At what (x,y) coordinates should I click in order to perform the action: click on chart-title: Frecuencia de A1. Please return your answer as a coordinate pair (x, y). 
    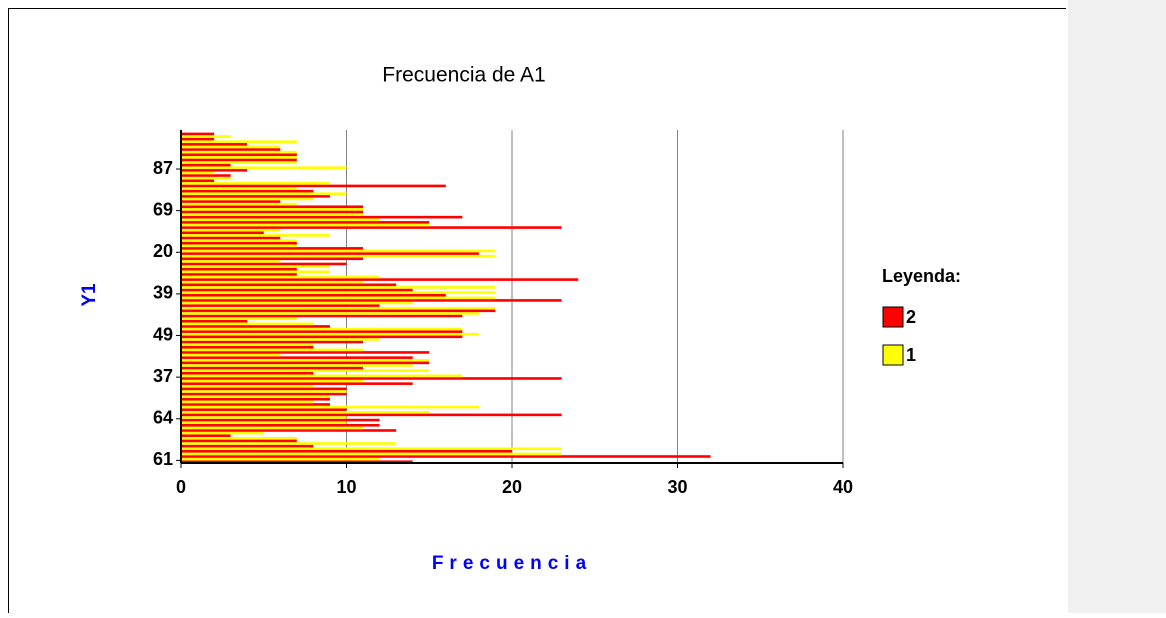
    Looking at the image, I should click on (463, 75).